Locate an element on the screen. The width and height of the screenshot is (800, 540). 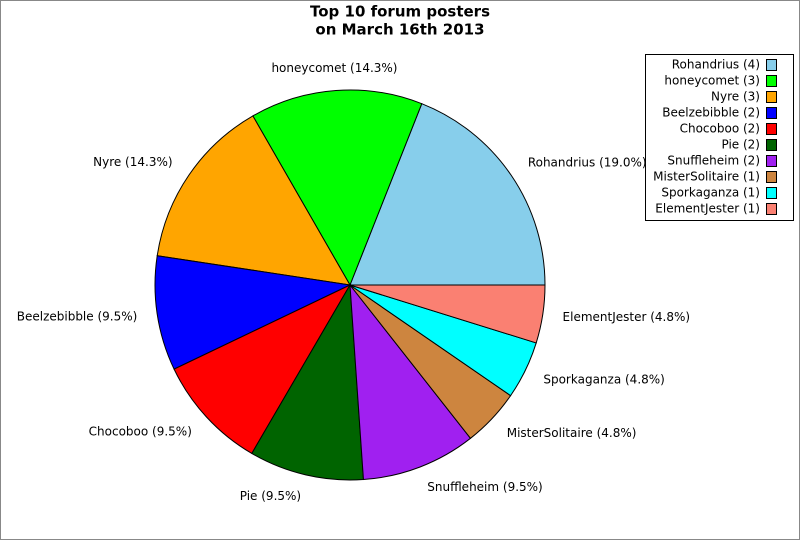
slice-label: Snuffleheim (9.5%) is located at coordinates (485, 487).